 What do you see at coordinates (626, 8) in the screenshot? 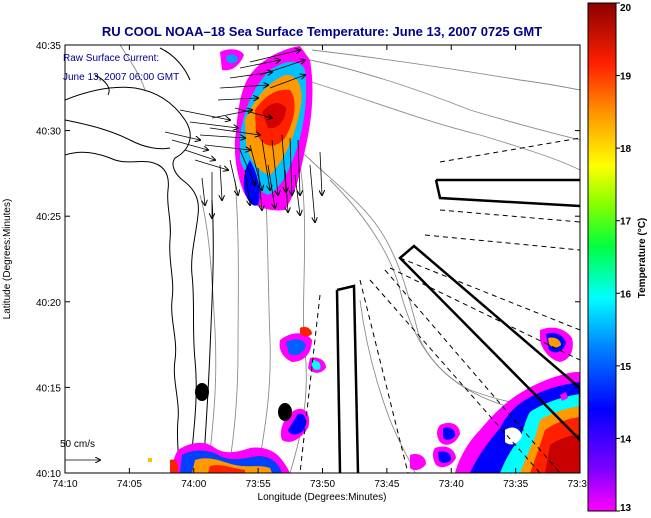
I see `colorbar-tick-label: 20` at bounding box center [626, 8].